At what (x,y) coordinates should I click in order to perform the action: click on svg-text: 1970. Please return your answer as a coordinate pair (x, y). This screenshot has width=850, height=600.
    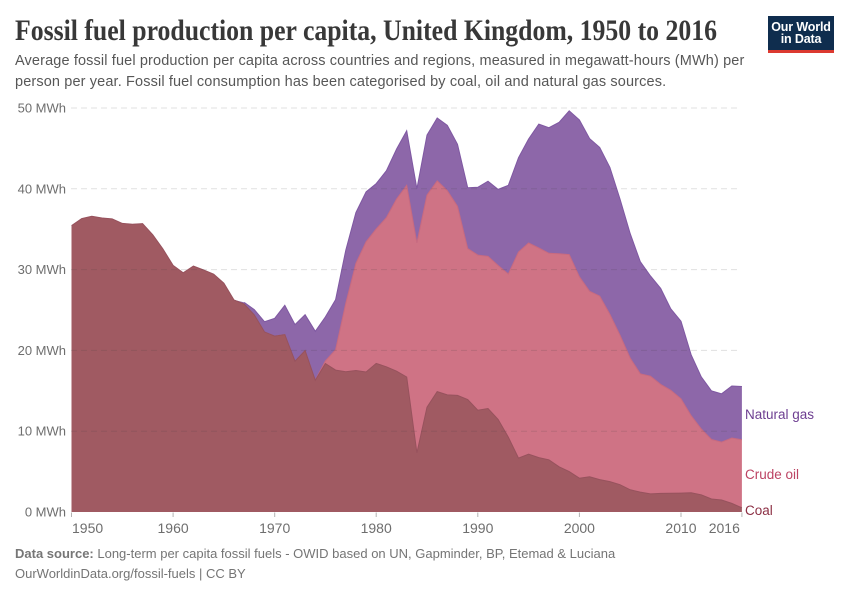
    Looking at the image, I should click on (274, 528).